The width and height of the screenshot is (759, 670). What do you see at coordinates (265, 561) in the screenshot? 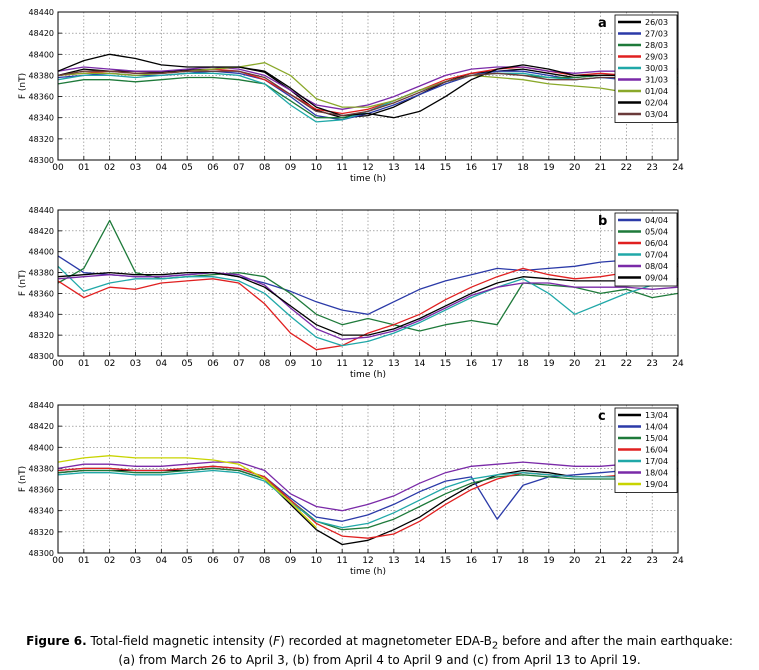
I see `x-tick-label: 08` at bounding box center [265, 561].